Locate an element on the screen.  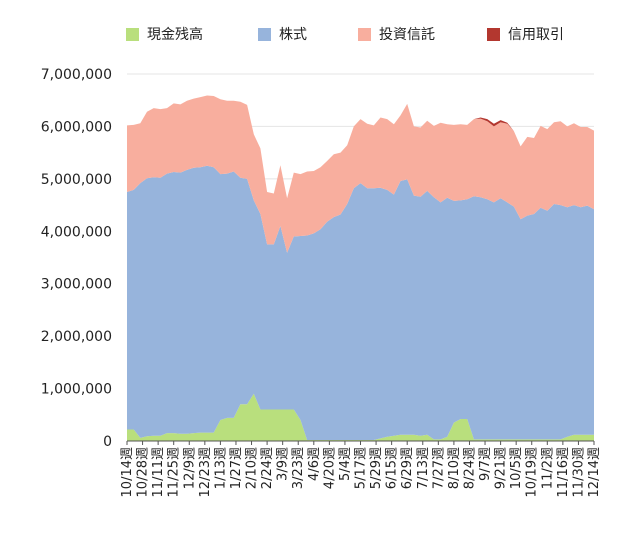
x-tick-label: 12/23週 is located at coordinates (205, 472).